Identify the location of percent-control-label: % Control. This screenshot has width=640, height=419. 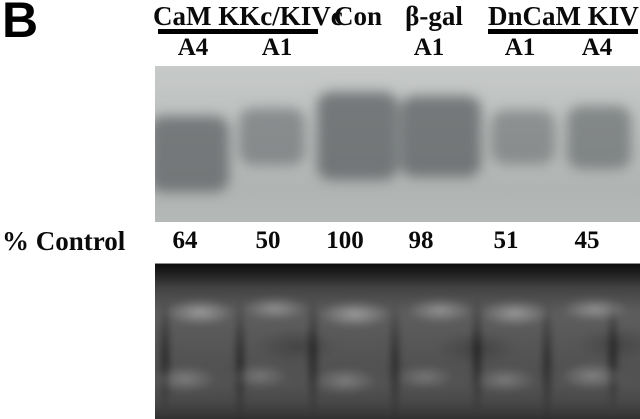
(64, 241).